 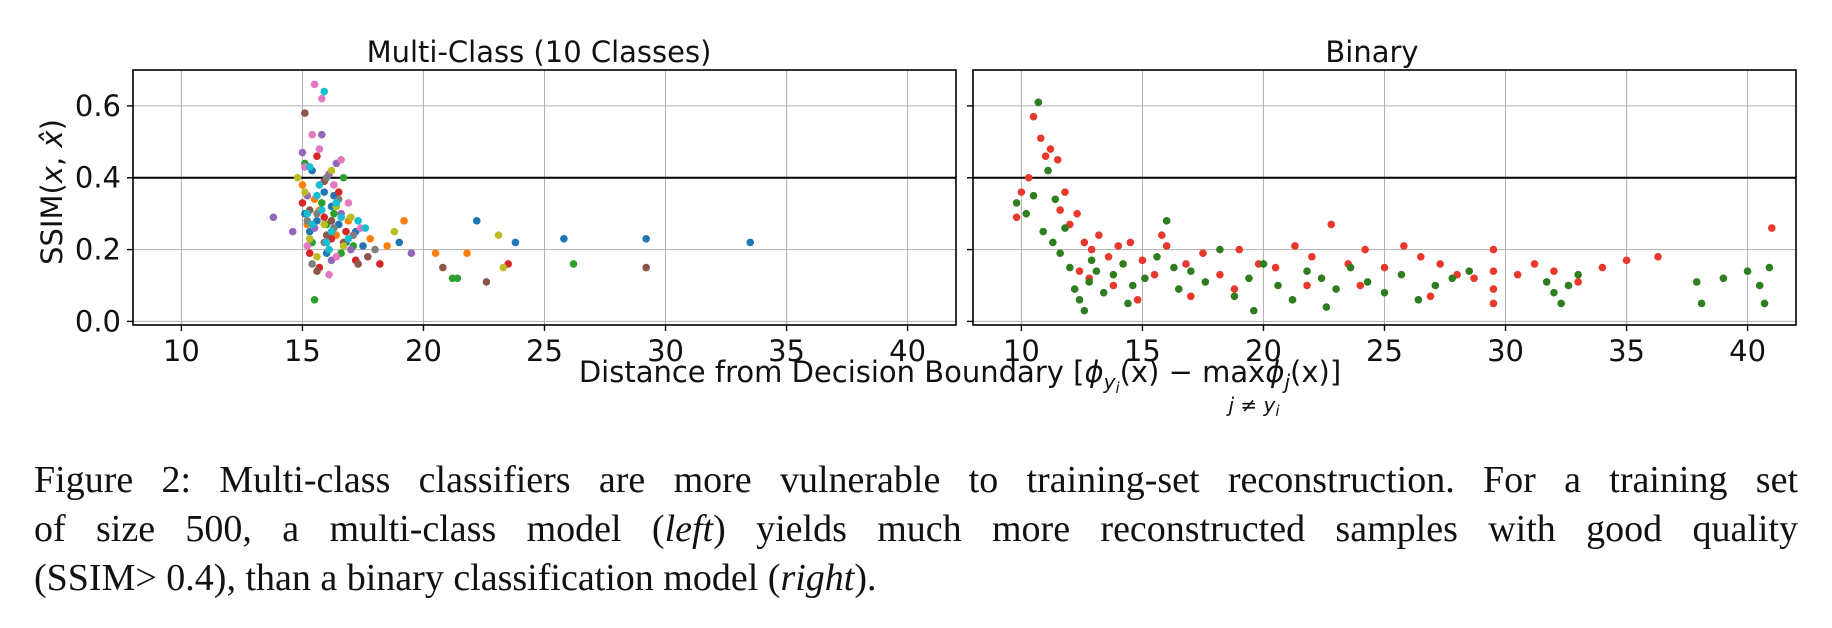 I want to click on points-binary, so click(x=1394, y=206).